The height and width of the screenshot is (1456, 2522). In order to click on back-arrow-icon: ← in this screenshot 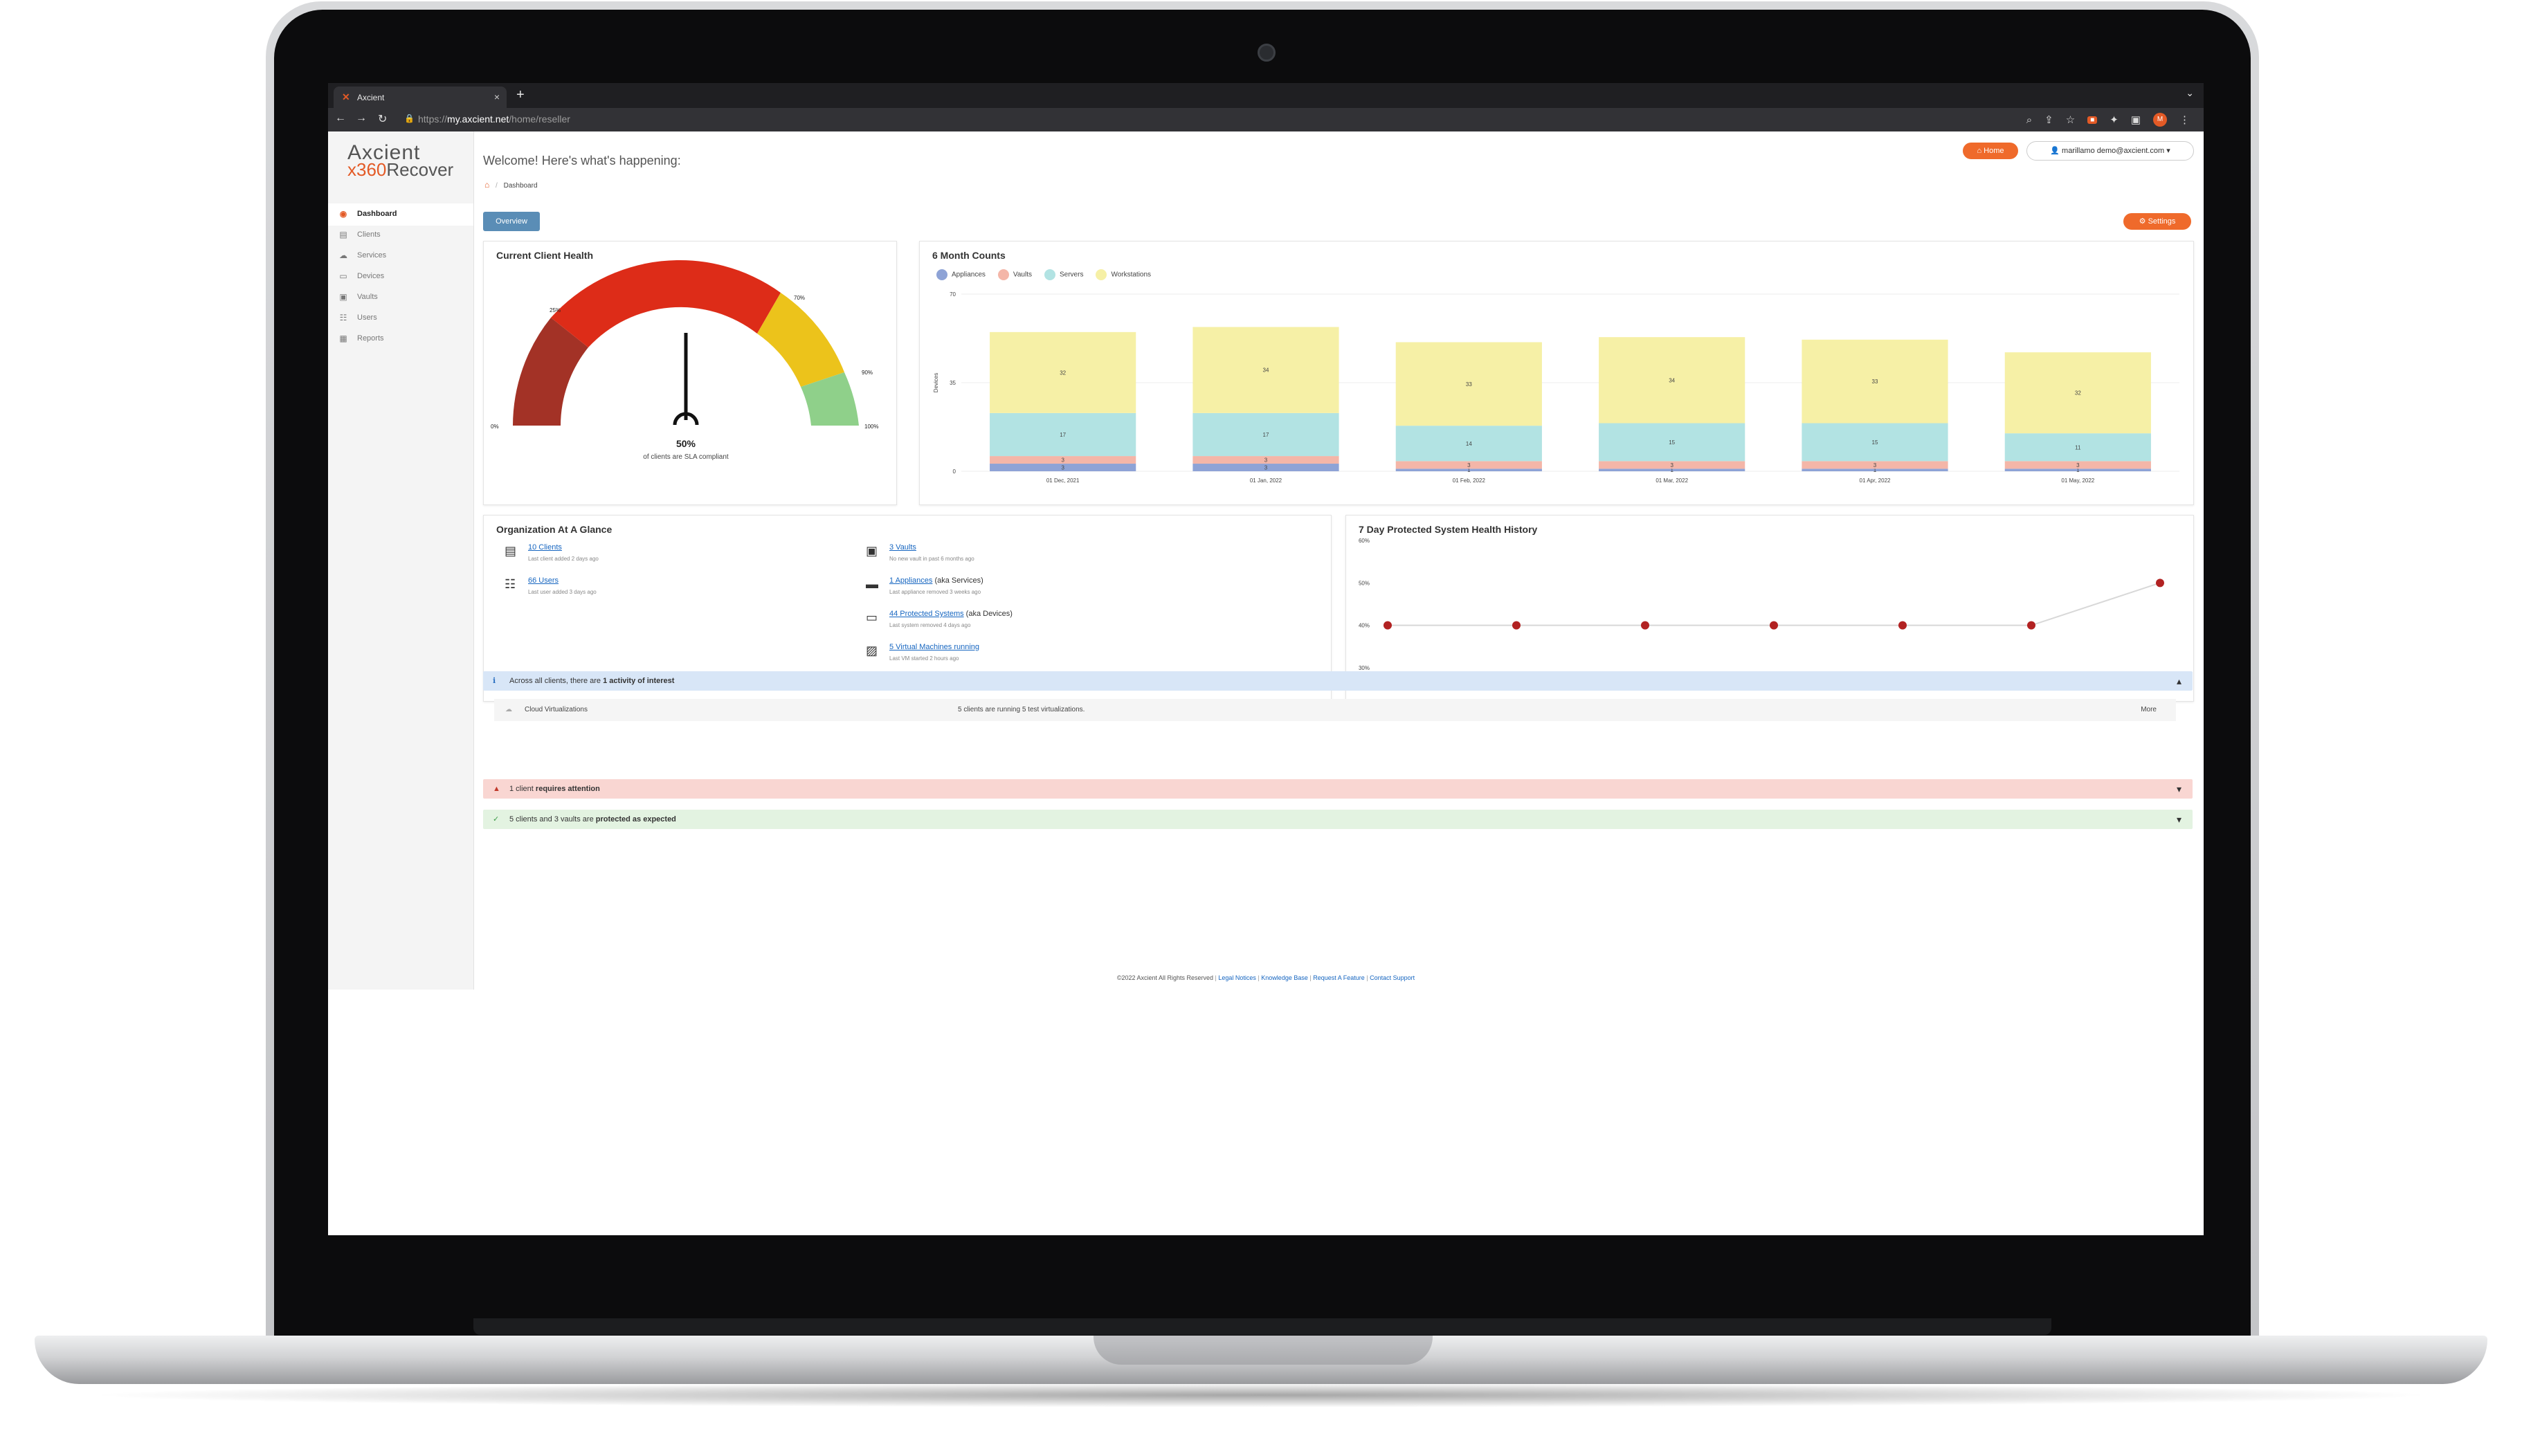, I will do `click(340, 118)`.